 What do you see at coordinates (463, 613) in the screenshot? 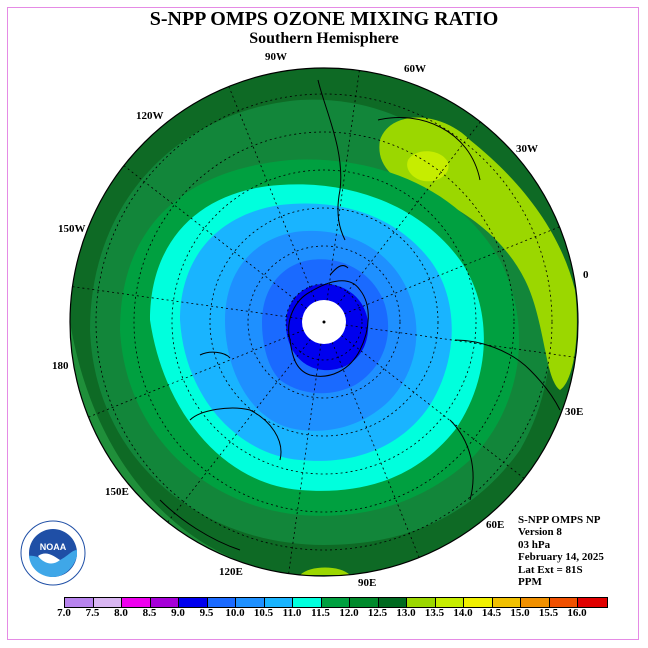
I see `colorbar-tick-label: 14.0` at bounding box center [463, 613].